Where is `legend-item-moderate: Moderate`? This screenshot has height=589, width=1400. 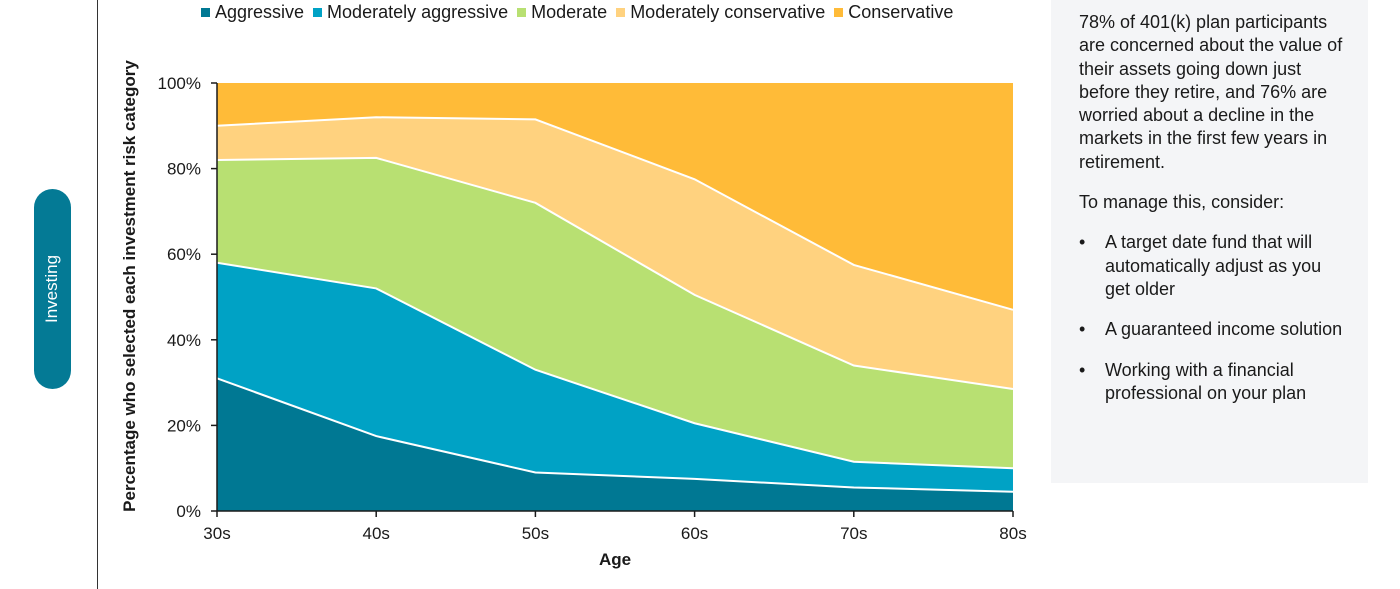 legend-item-moderate: Moderate is located at coordinates (562, 12).